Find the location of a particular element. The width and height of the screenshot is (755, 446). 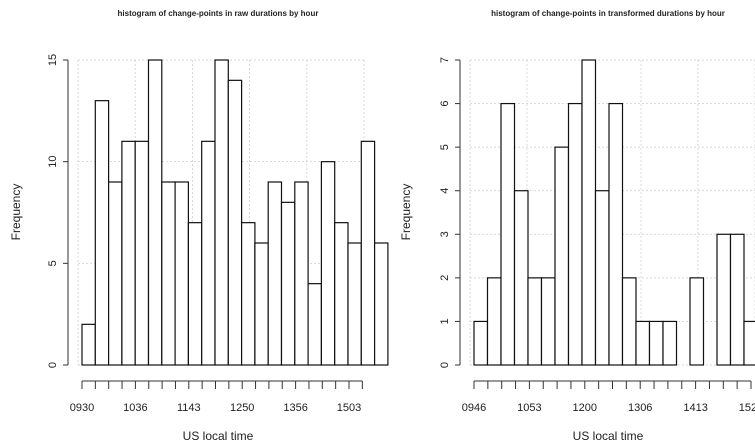

right-y-axis-label: Frequency is located at coordinates (406, 212).